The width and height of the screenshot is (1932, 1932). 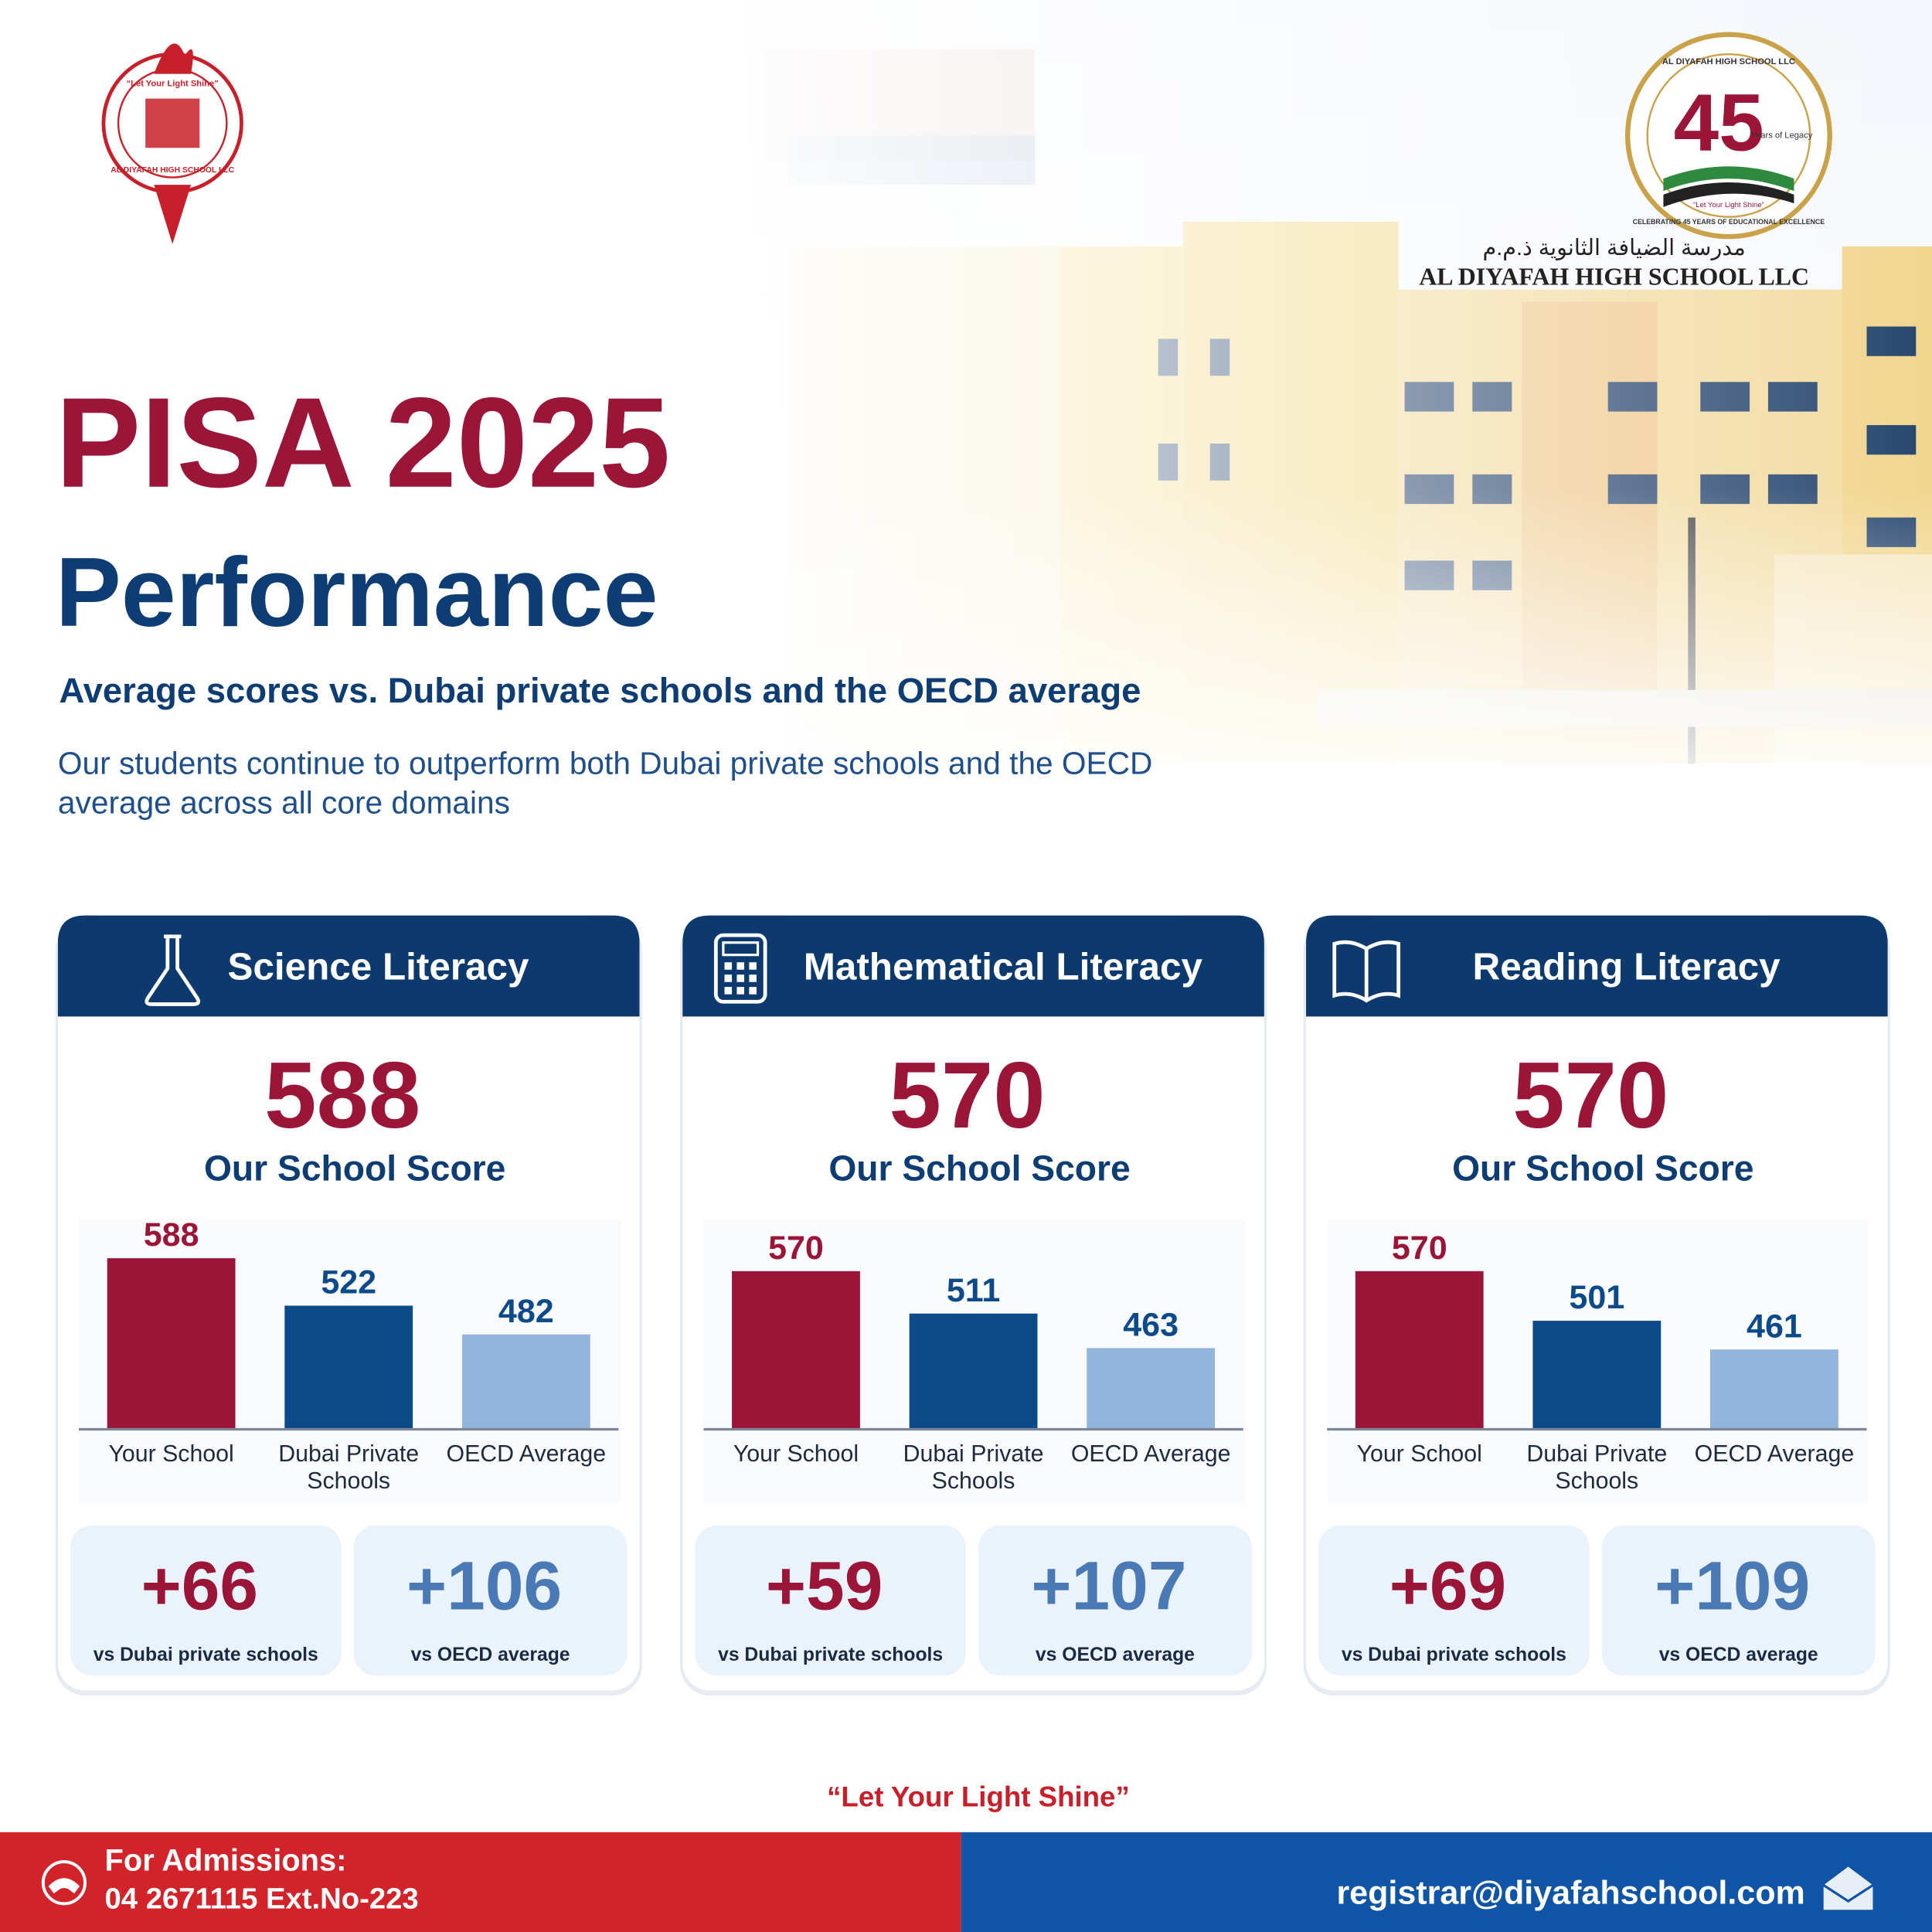 What do you see at coordinates (173, 970) in the screenshot?
I see `science-icon` at bounding box center [173, 970].